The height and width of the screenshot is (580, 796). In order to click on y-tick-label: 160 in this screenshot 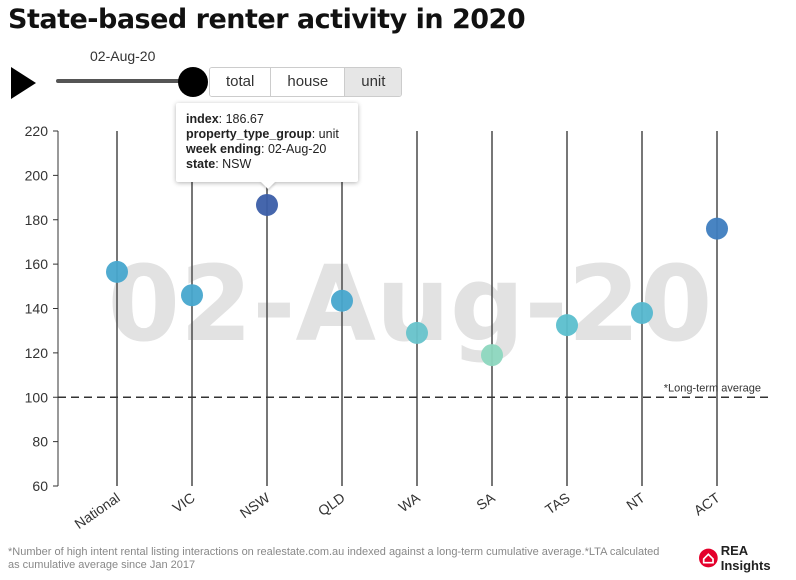, I will do `click(37, 264)`.